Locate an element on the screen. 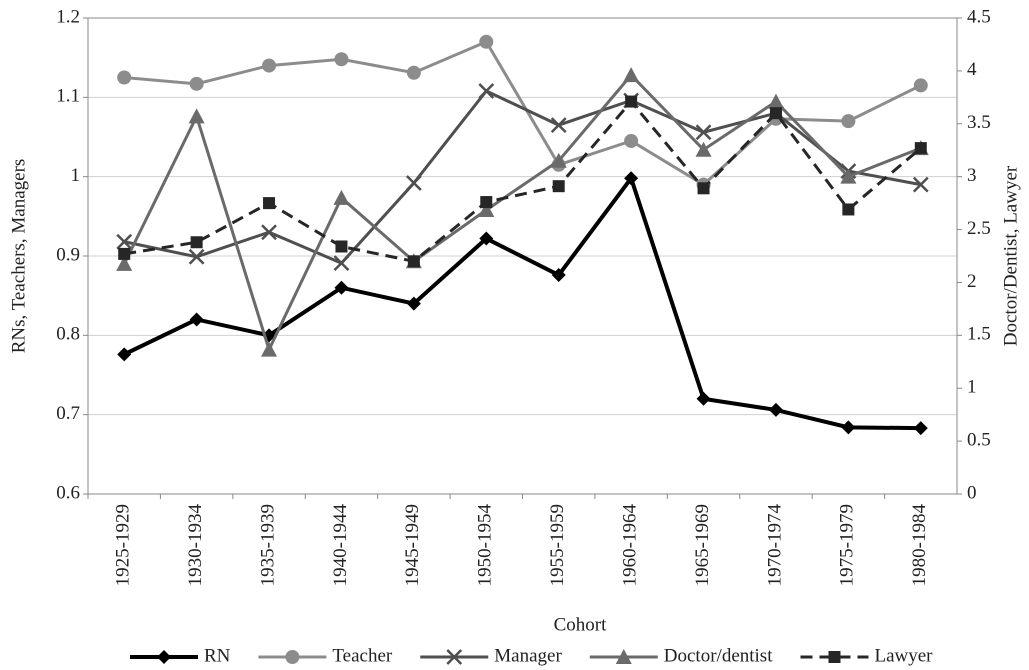 The width and height of the screenshot is (1029, 670). y2-tick-label: 3 is located at coordinates (972, 175).